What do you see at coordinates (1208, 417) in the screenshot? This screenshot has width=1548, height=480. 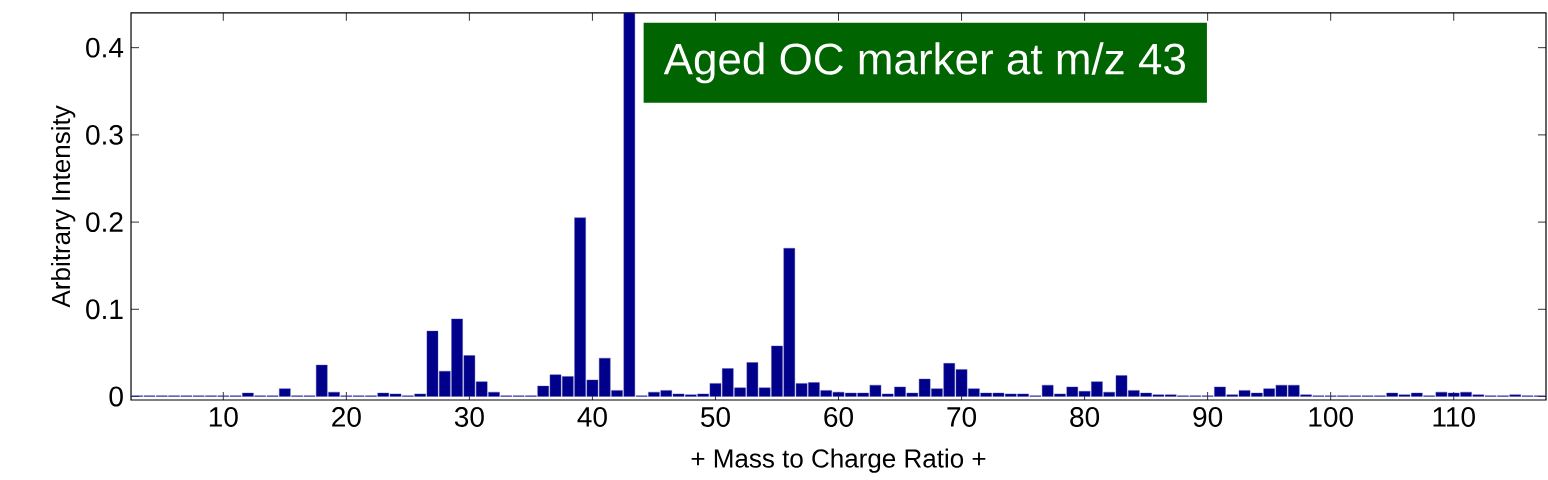 I see `x-tick-label: 90` at bounding box center [1208, 417].